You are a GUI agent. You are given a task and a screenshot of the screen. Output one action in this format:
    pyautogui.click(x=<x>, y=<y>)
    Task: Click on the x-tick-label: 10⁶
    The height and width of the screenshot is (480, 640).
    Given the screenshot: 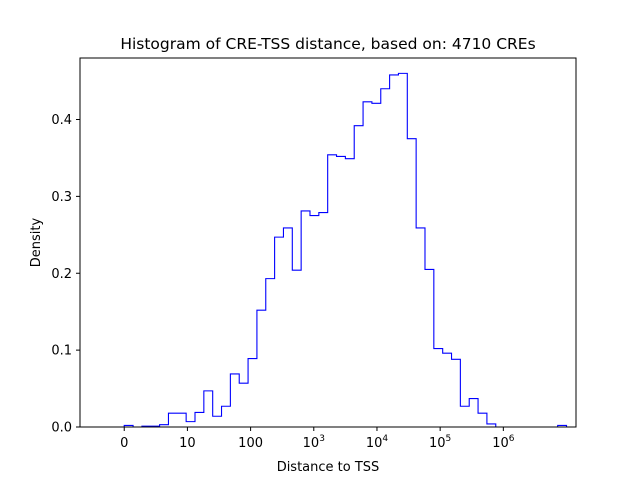 What is the action you would take?
    pyautogui.click(x=503, y=442)
    